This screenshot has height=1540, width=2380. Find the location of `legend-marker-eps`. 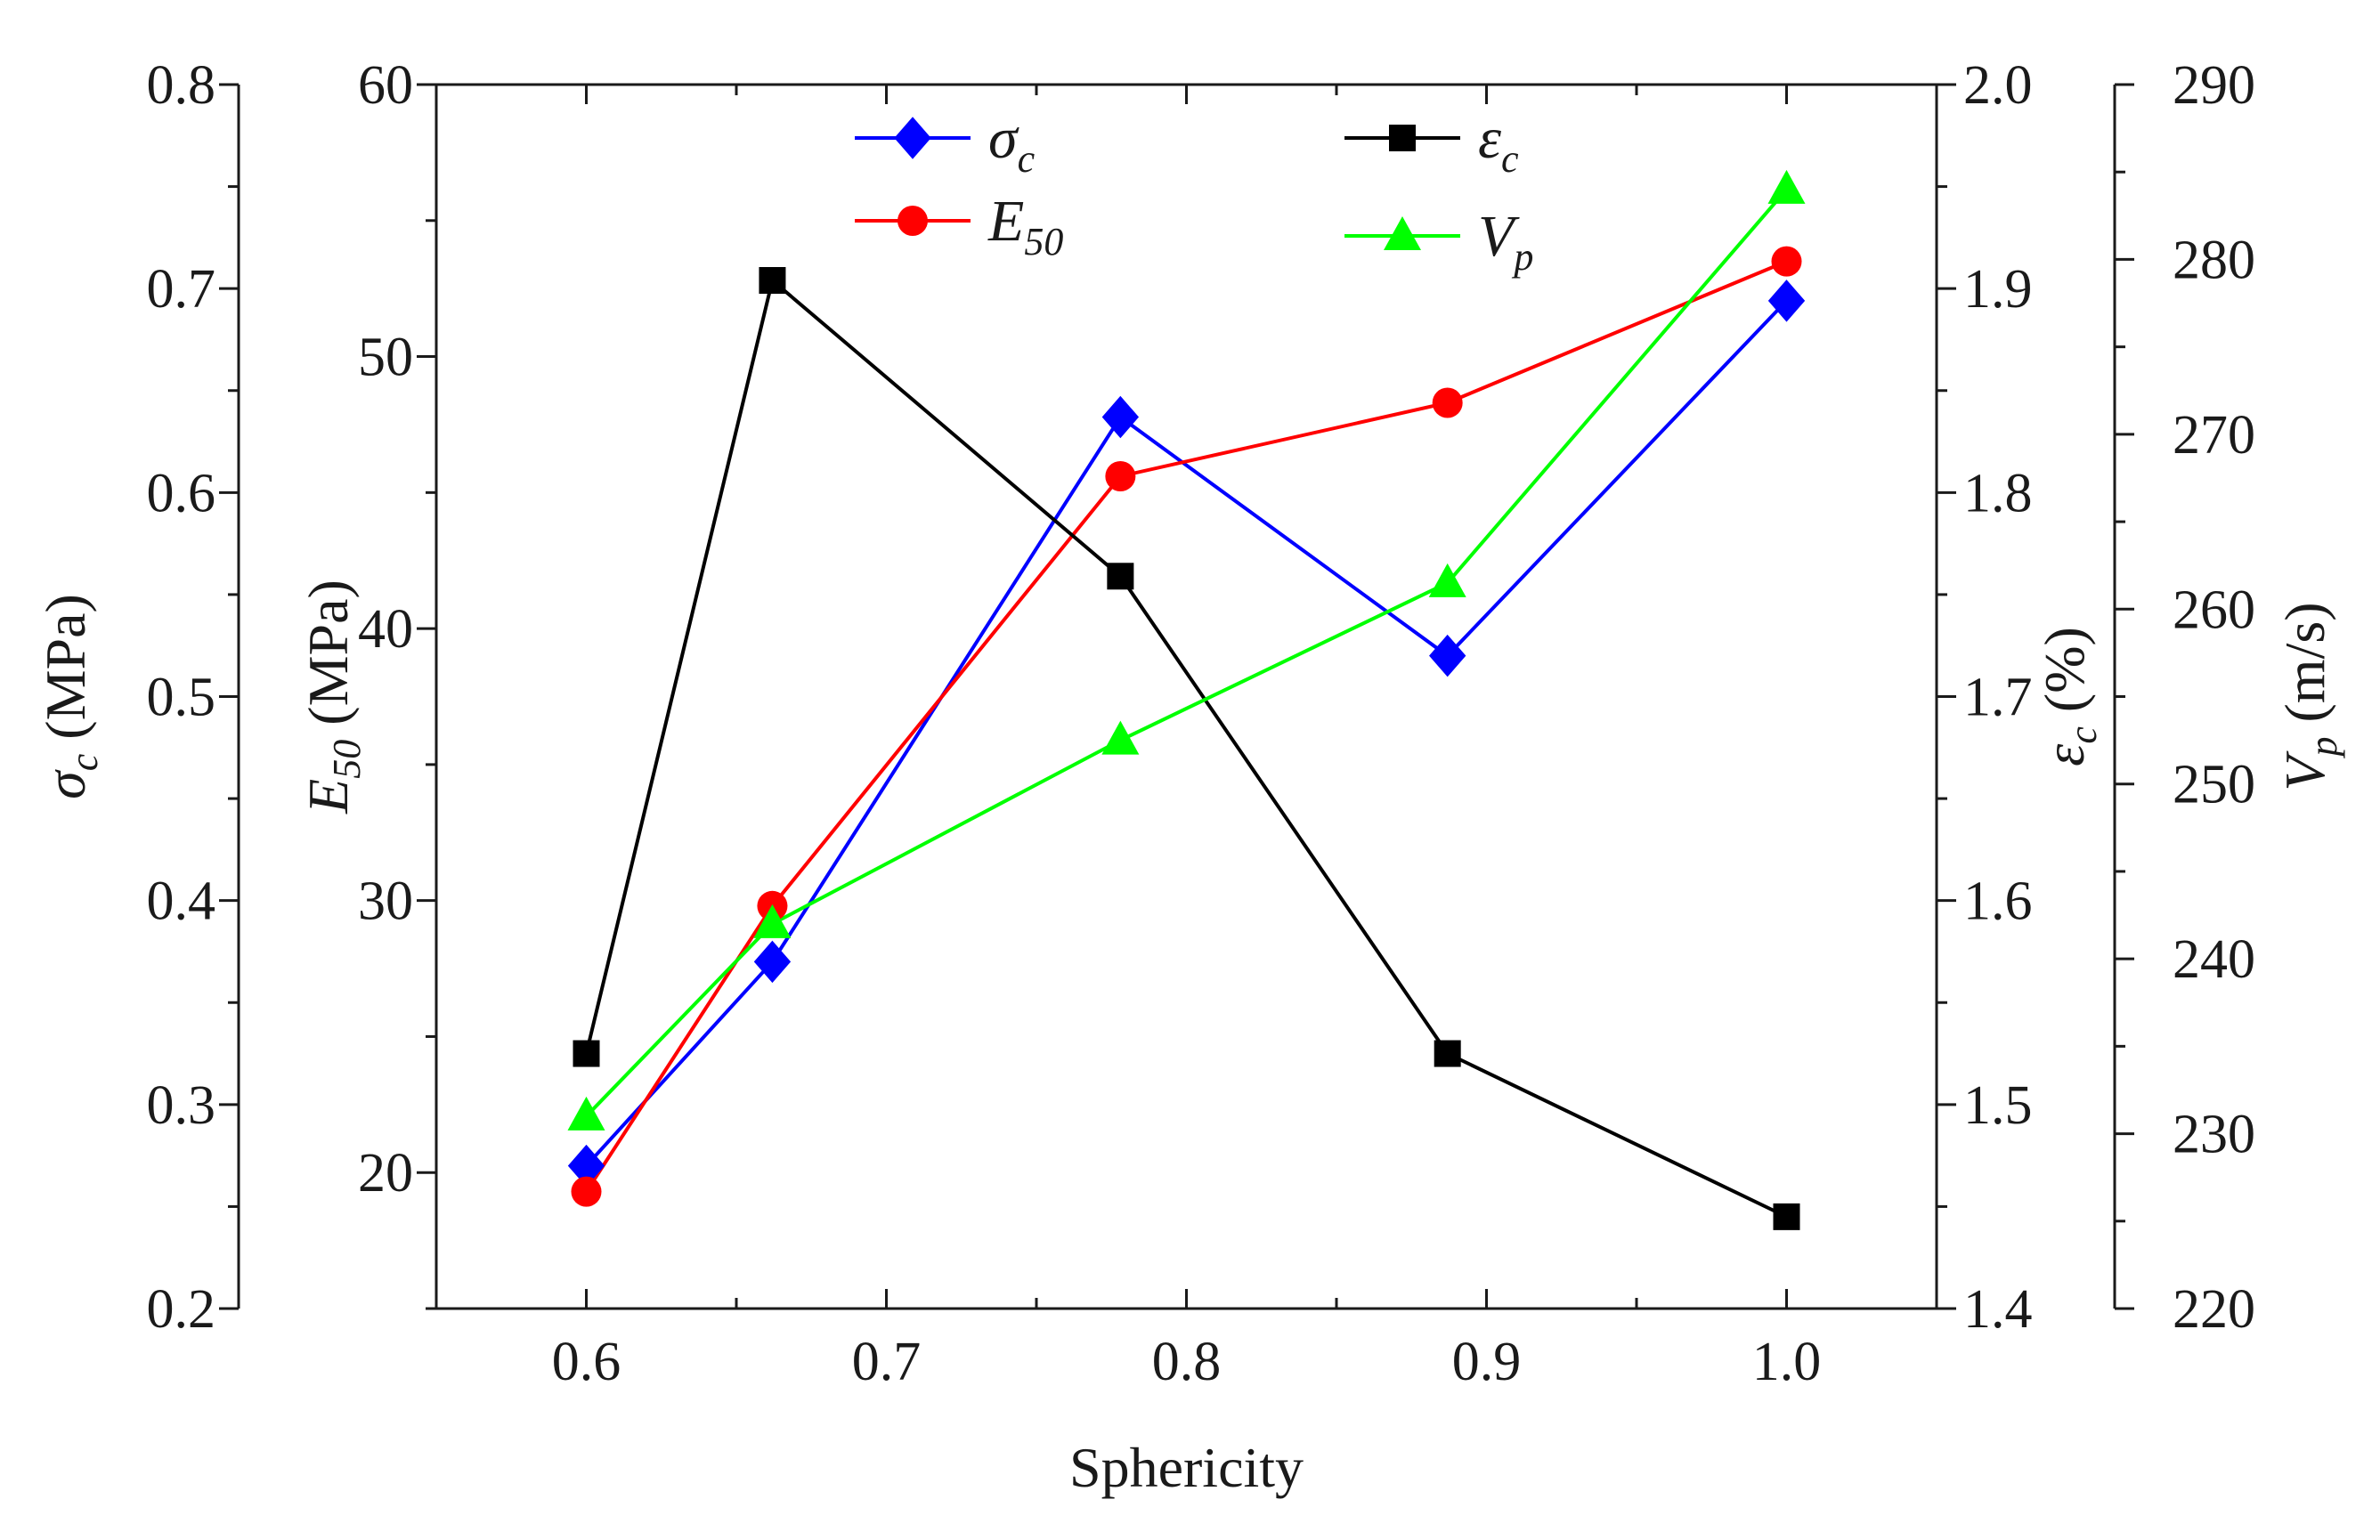

legend-marker-eps is located at coordinates (1402, 138).